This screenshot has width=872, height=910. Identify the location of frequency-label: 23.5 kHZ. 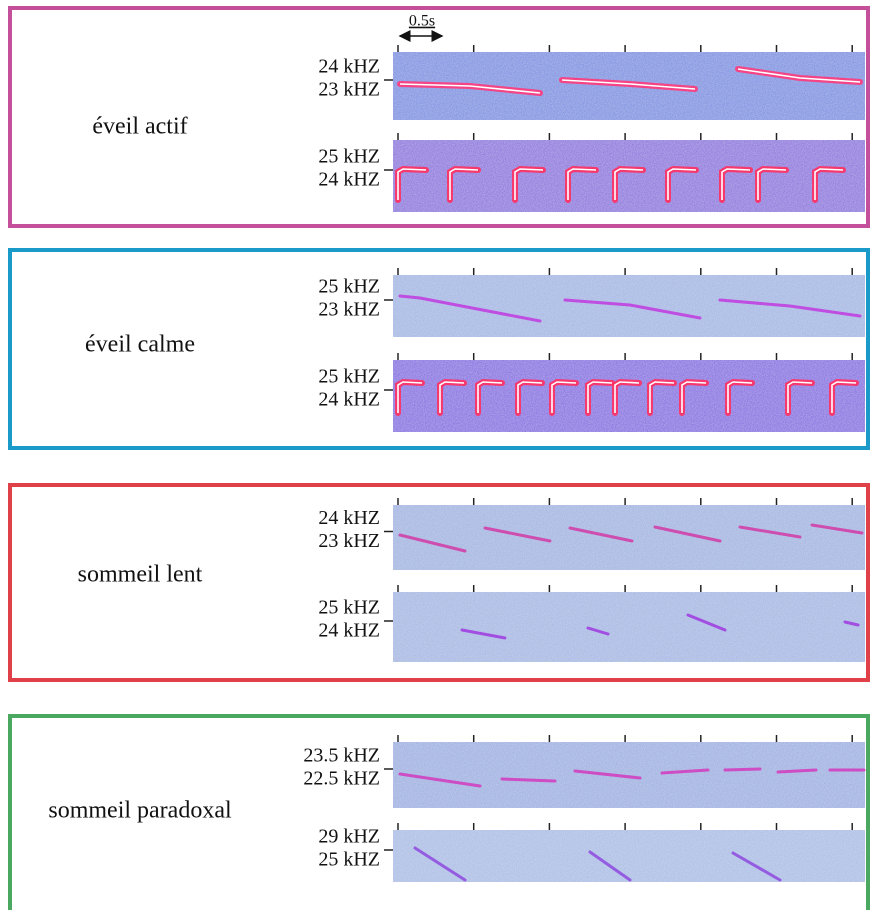
(341, 756).